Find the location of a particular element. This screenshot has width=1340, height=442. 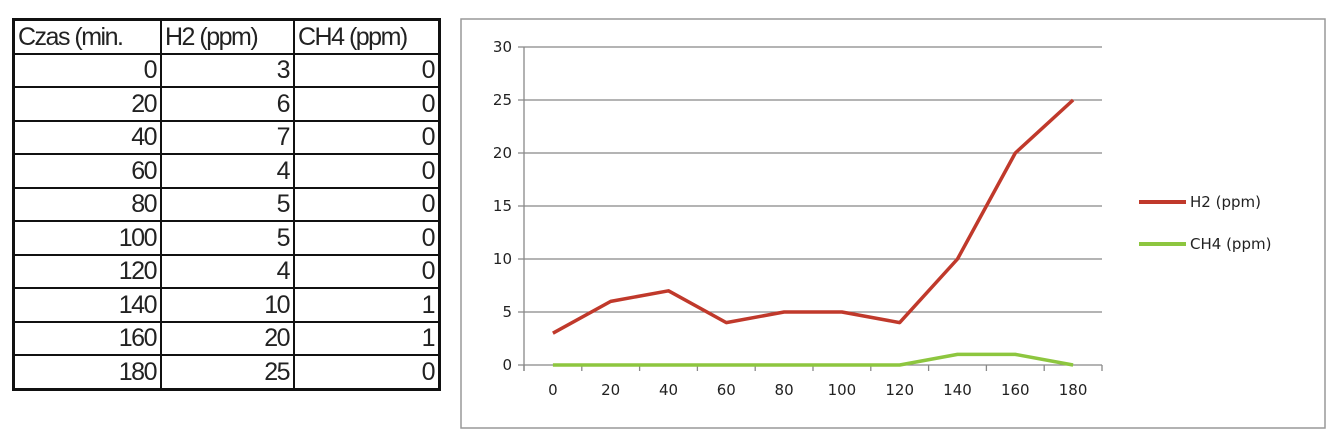

table-row: 60 4 0 is located at coordinates (226, 171).